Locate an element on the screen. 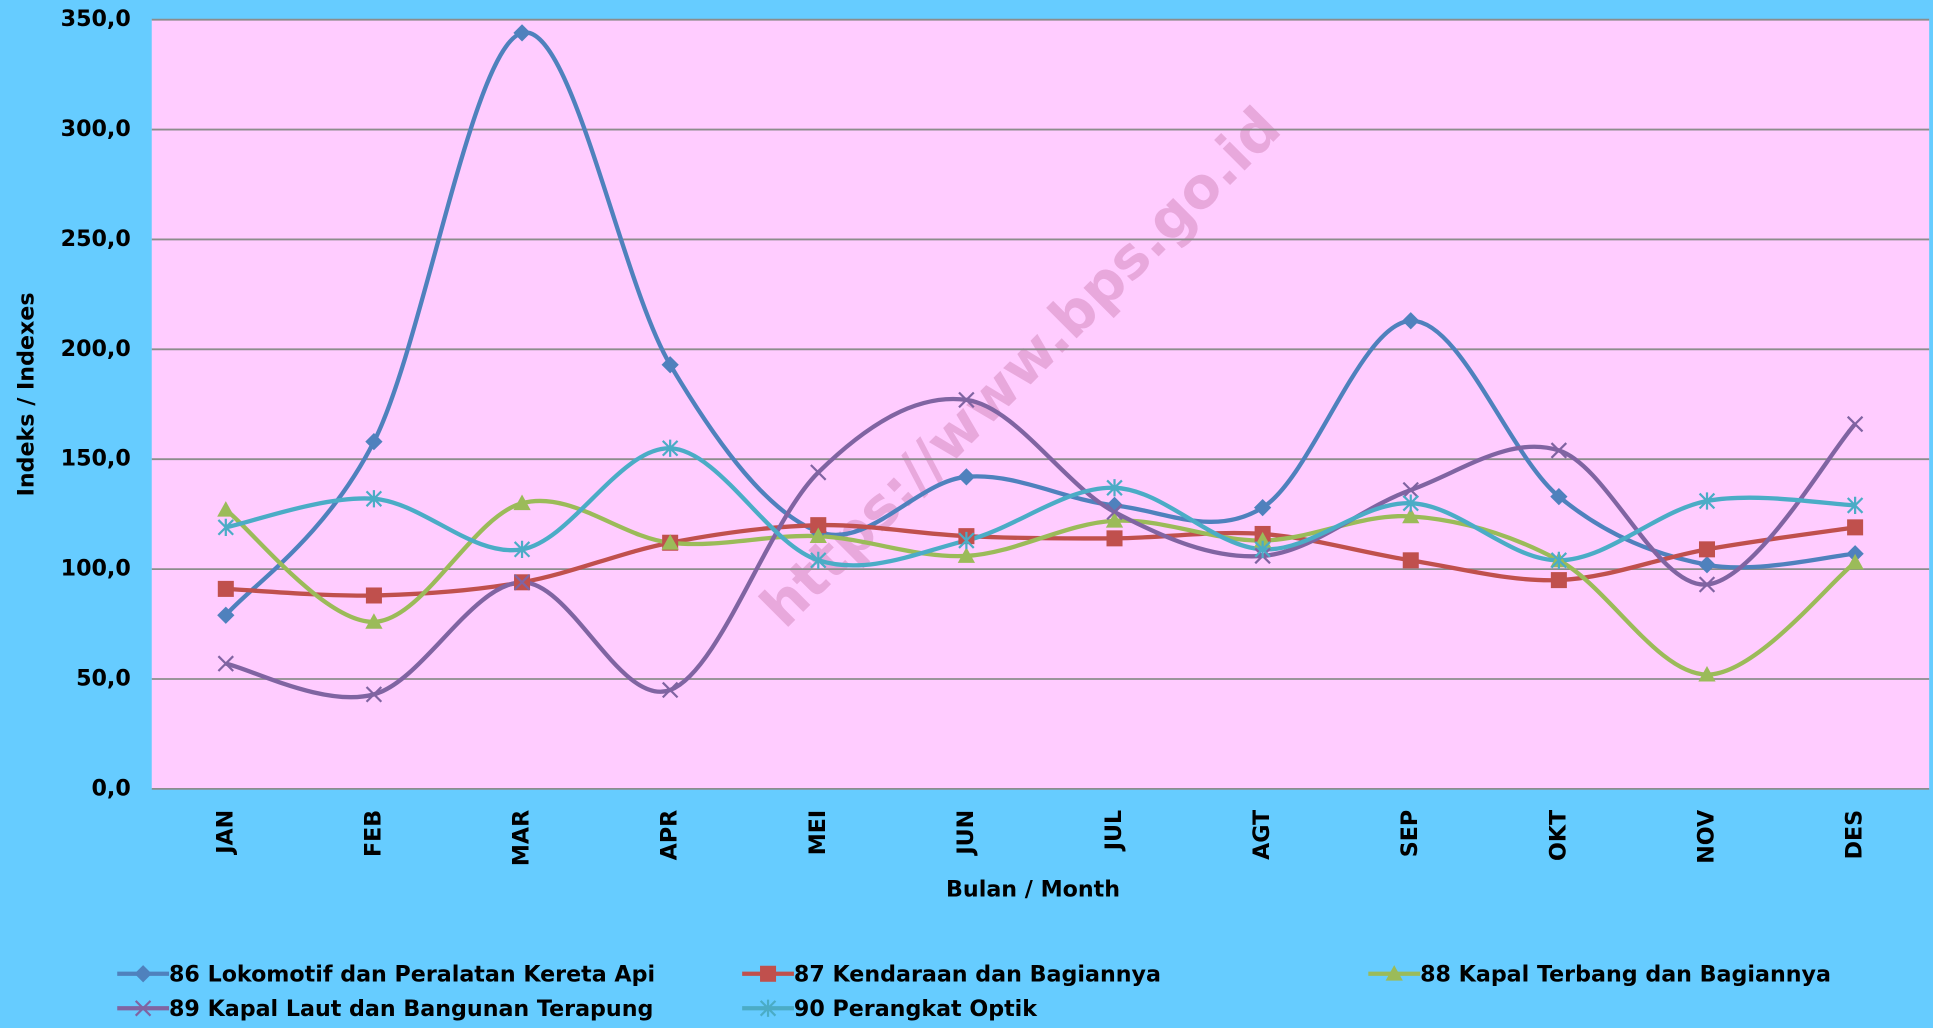 Image resolution: width=1933 pixels, height=1028 pixels. x-tick-label: DES is located at coordinates (1855, 835).